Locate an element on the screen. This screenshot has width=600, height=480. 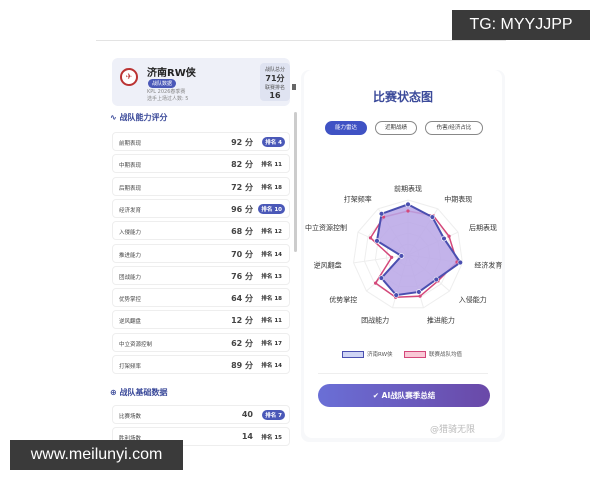
ability-row: 逆风翻盘 12 分 排名 11 is located at coordinates (201, 320).